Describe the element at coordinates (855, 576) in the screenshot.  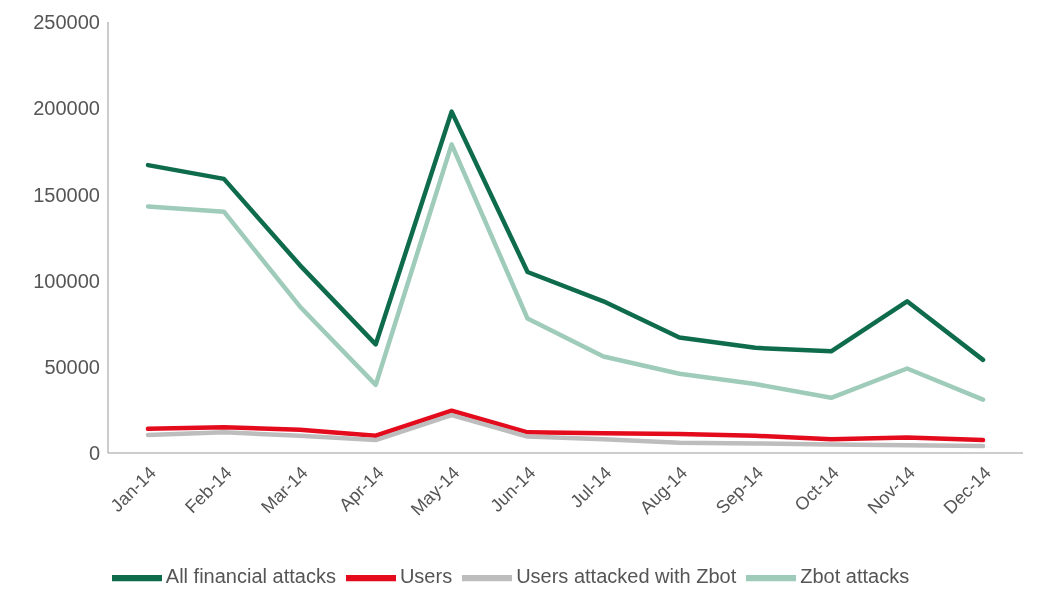
I see `legend-label: Zbot attacks` at that location.